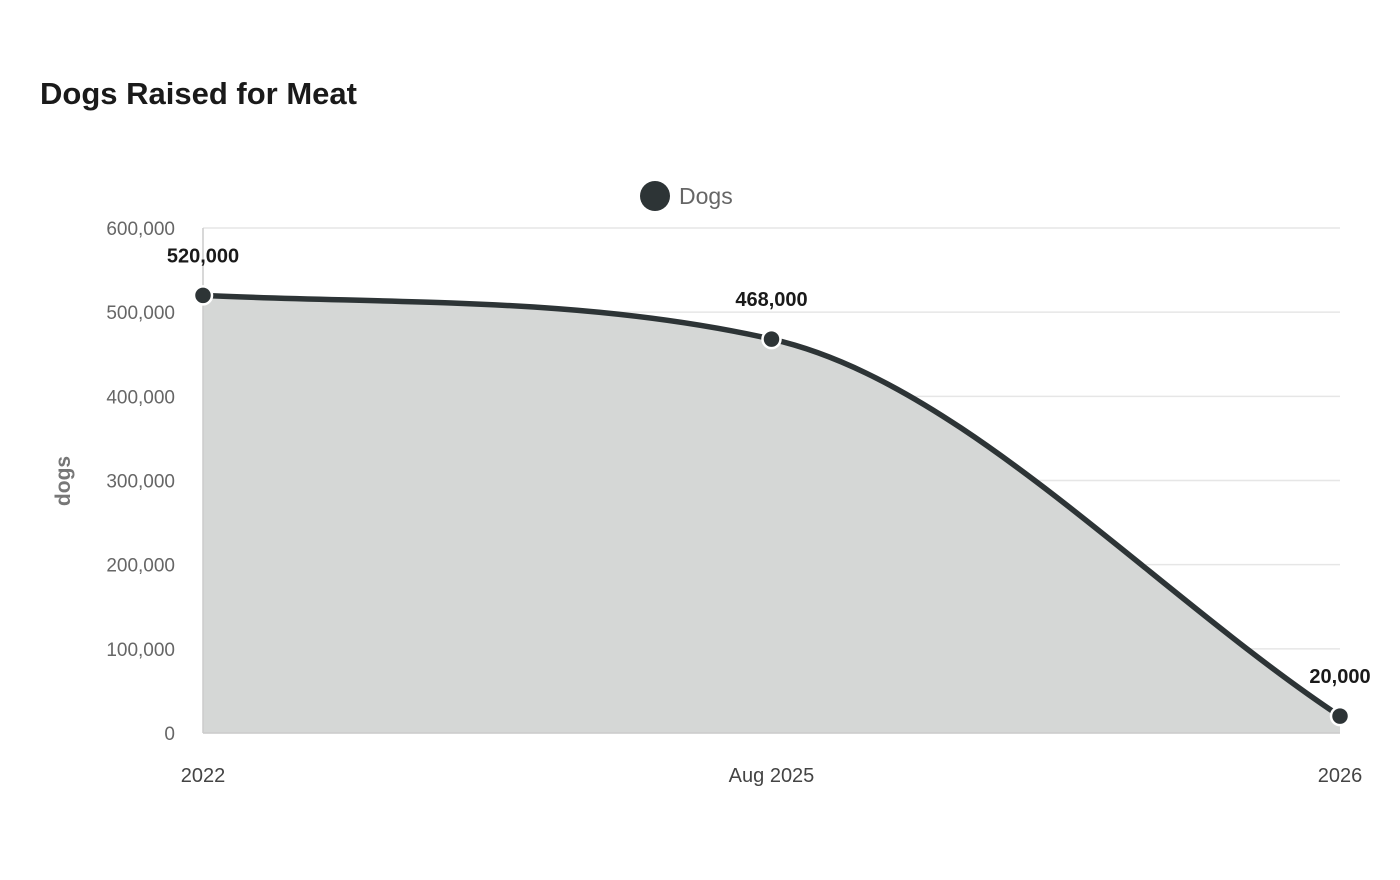  Describe the element at coordinates (140, 566) in the screenshot. I see `y-tick-label: 200,000` at that location.